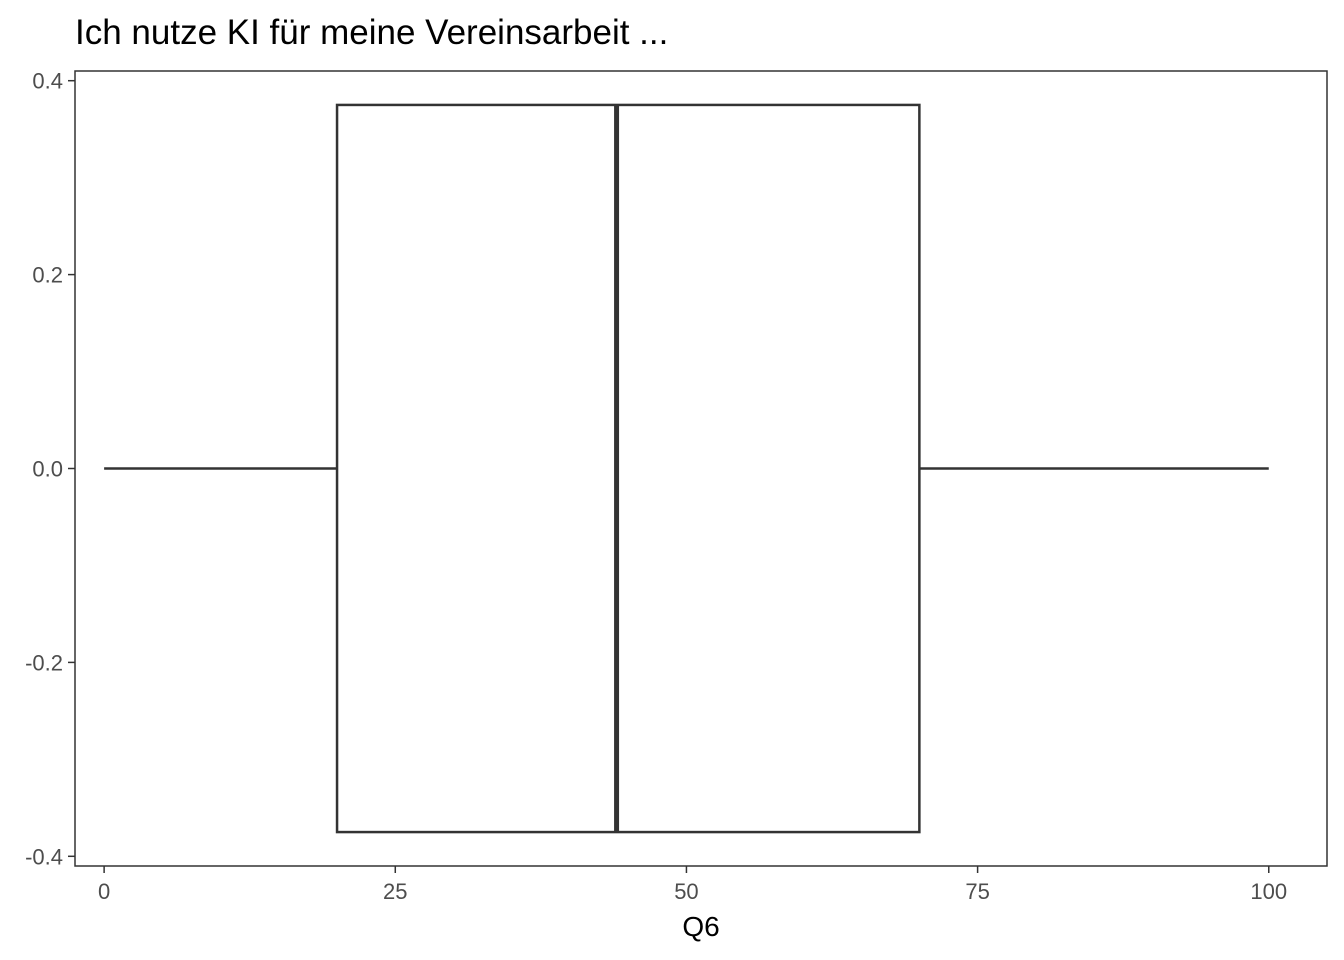  What do you see at coordinates (1268, 891) in the screenshot?
I see `x-tick-label: 100` at bounding box center [1268, 891].